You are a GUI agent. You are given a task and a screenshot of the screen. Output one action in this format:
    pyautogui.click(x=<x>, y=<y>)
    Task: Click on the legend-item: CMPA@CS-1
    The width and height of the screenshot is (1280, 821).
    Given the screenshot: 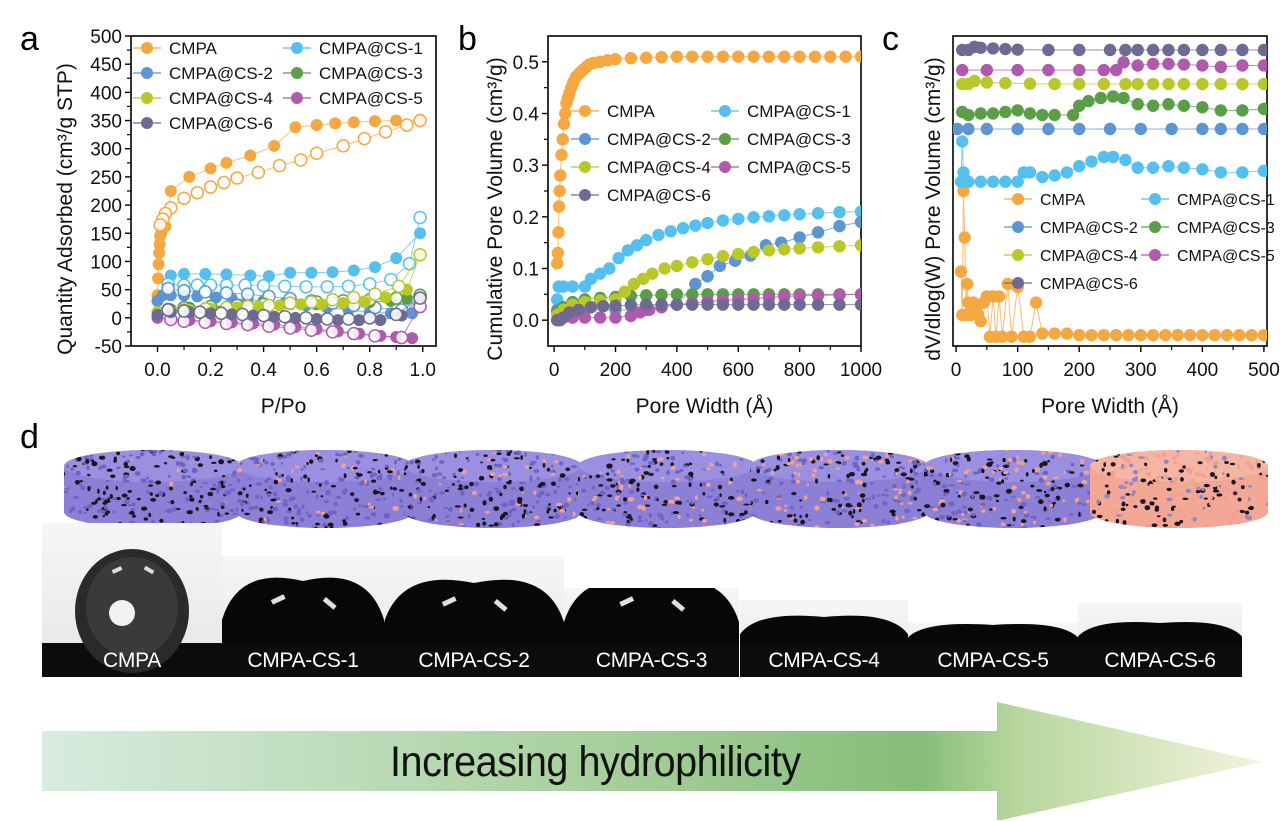 What is the action you would take?
    pyautogui.click(x=781, y=111)
    